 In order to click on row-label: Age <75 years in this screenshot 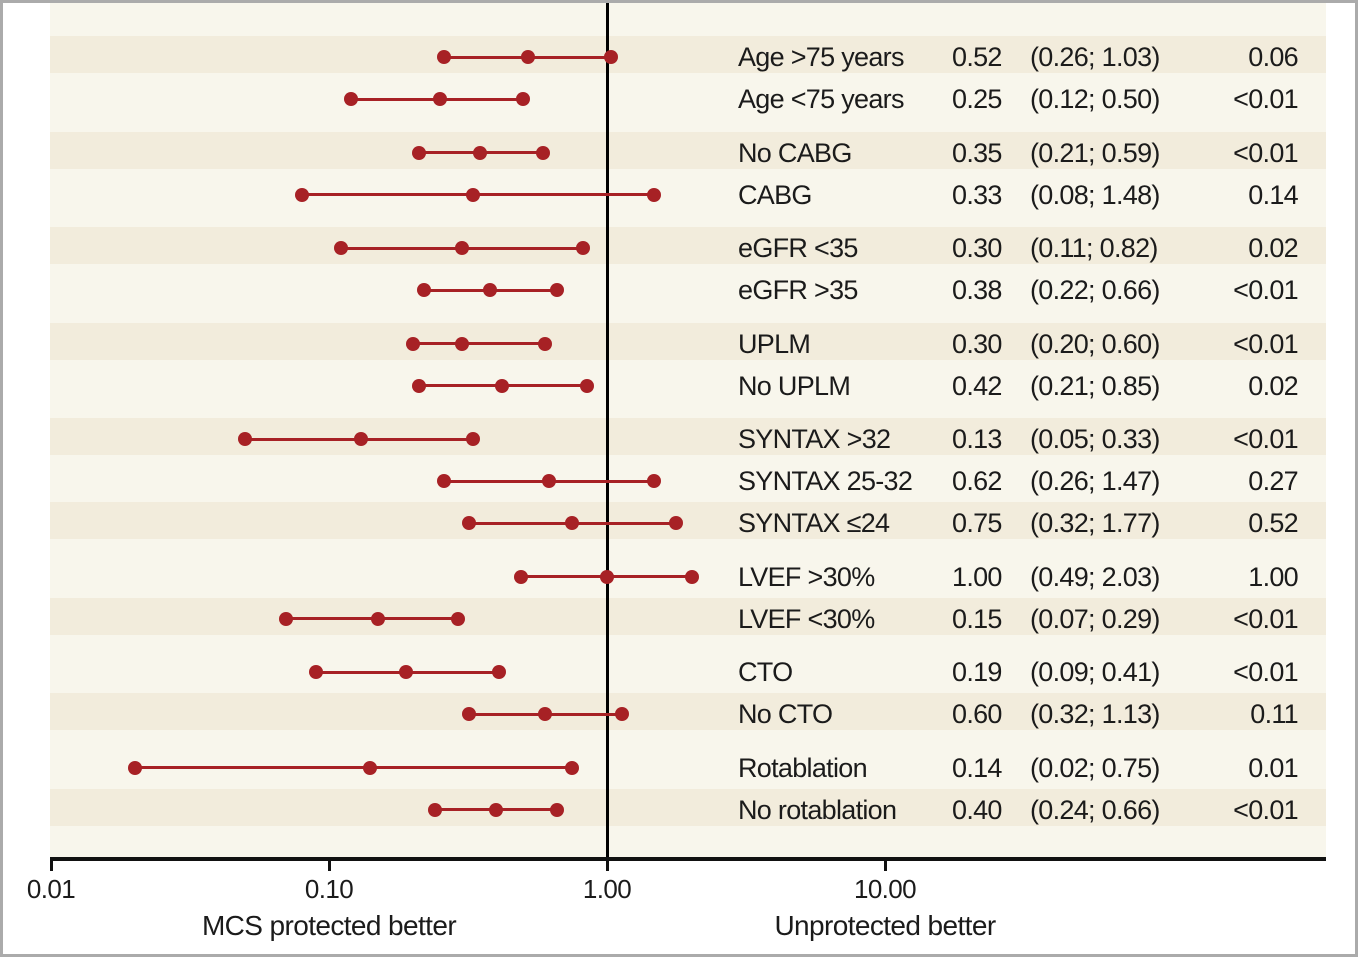, I will do `click(821, 99)`.